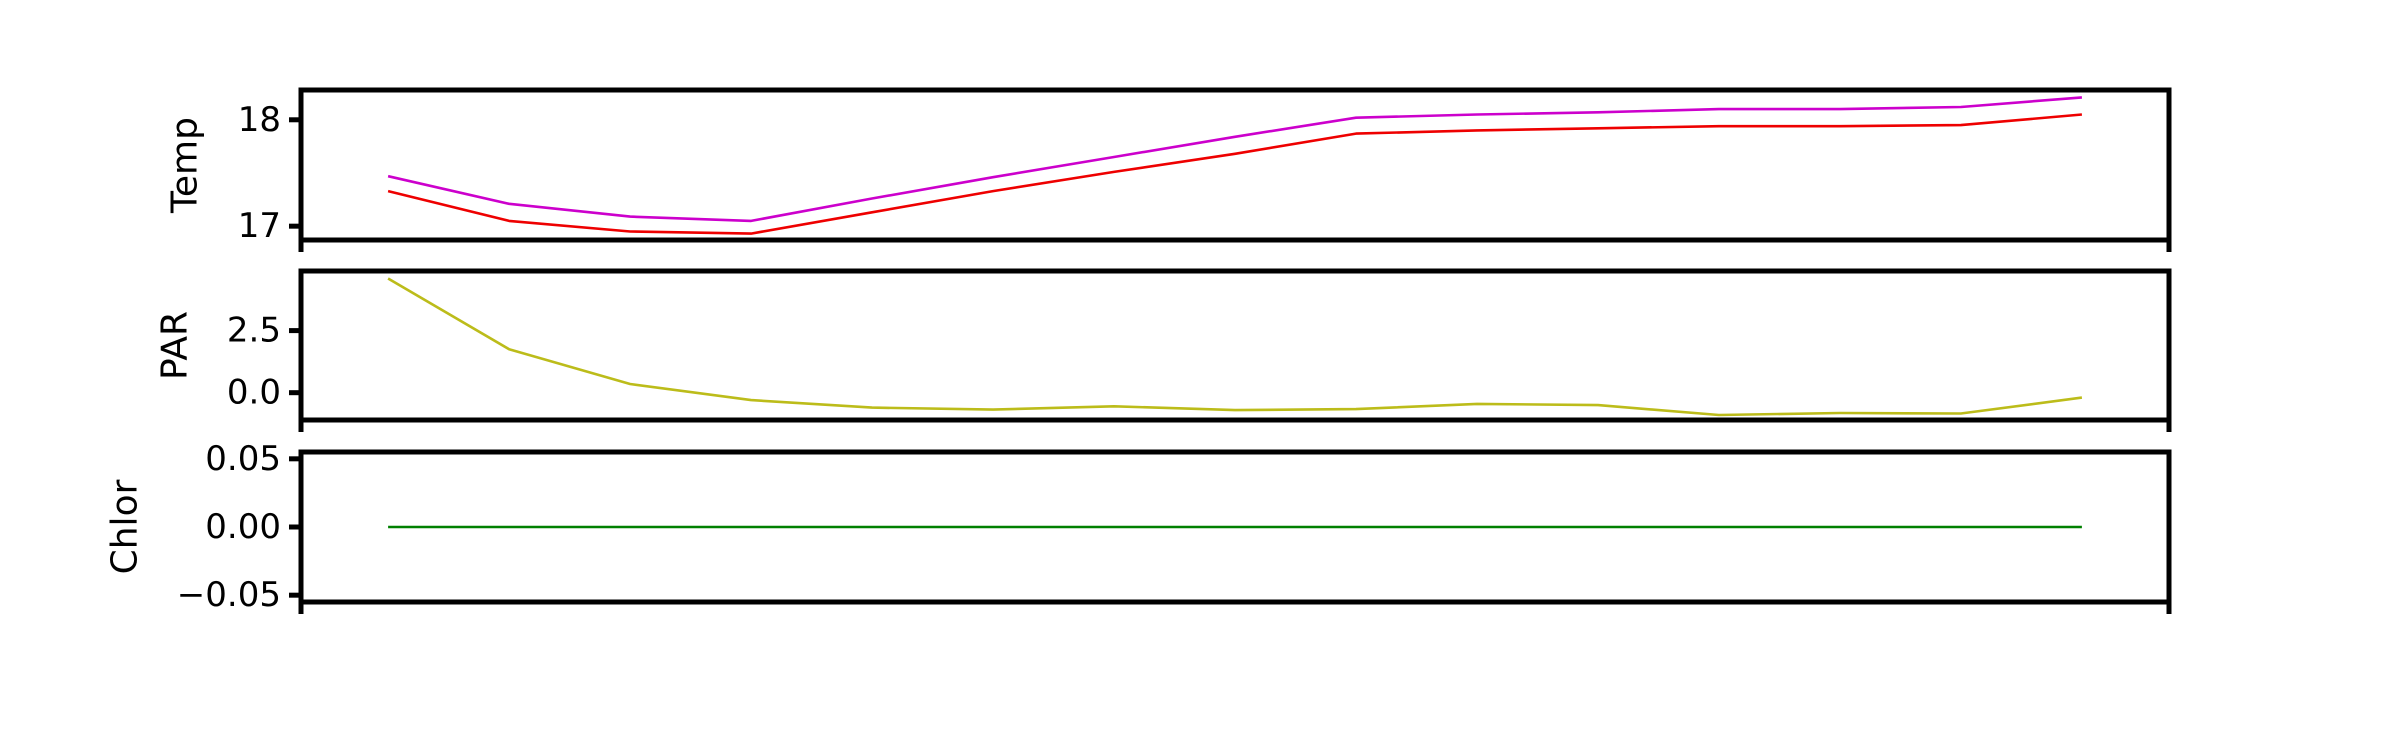 The height and width of the screenshot is (750, 2400). I want to click on y-tick-label-temp-1: 17, so click(259, 226).